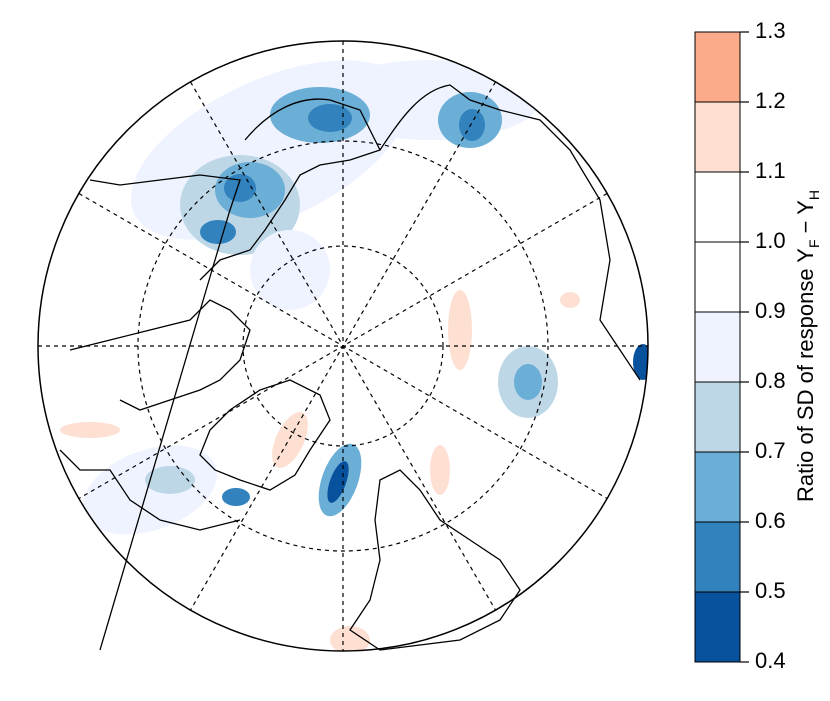 Image resolution: width=830 pixels, height=701 pixels. What do you see at coordinates (770, 380) in the screenshot?
I see `tick-label: 0.8` at bounding box center [770, 380].